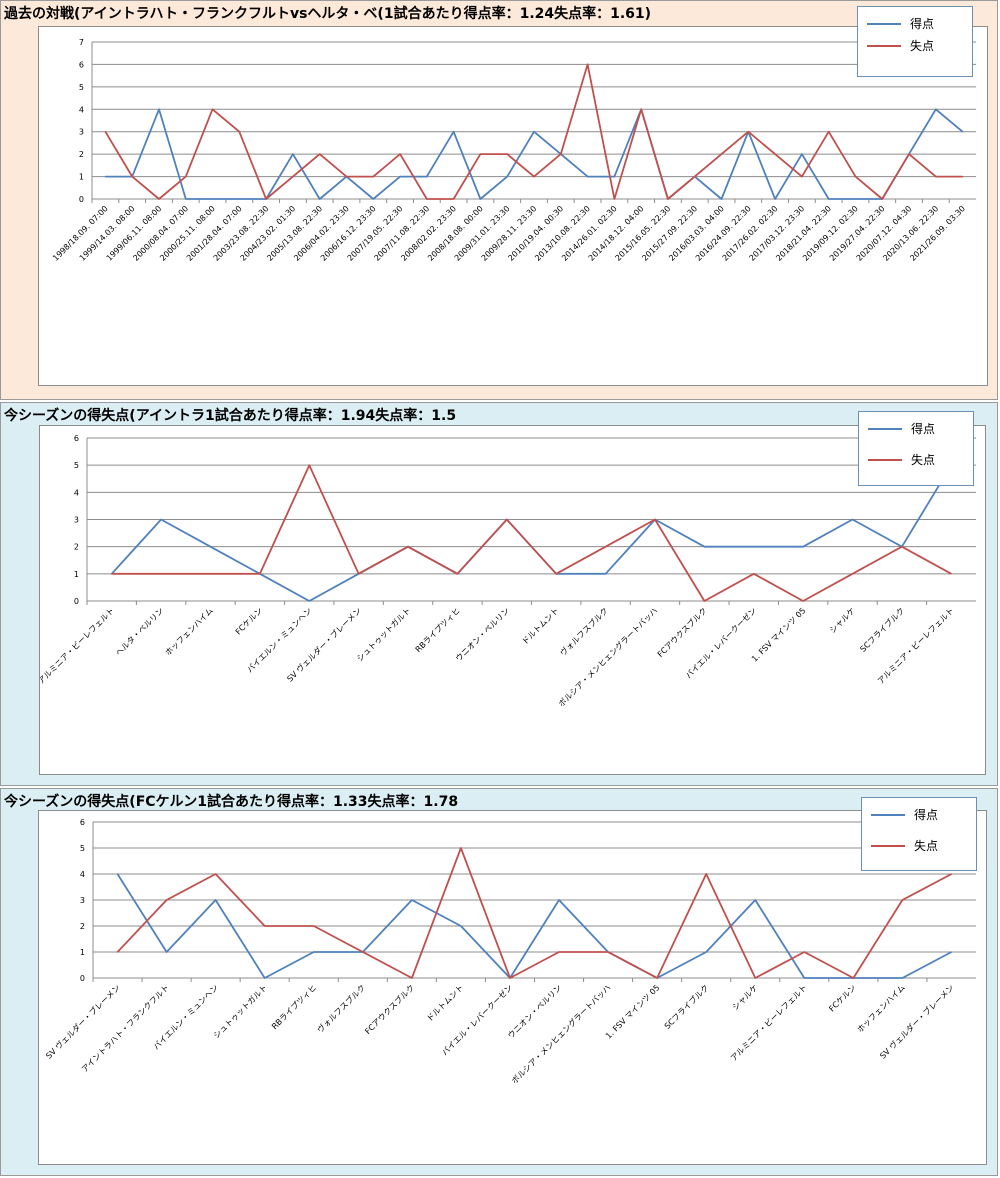 The height and width of the screenshot is (1178, 1000). Describe the element at coordinates (560, 1033) in the screenshot. I see `x-tick-label: ボルシア・メンヒェングラートバッハ` at that location.